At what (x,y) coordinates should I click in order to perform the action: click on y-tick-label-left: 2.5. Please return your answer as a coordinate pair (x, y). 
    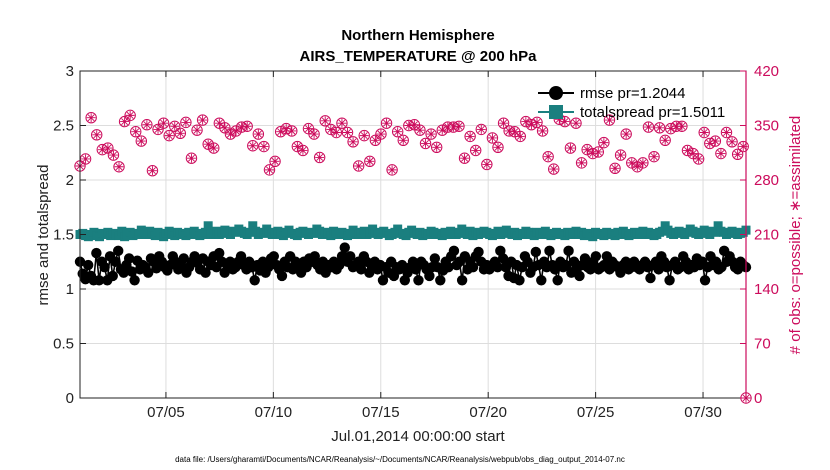
    Looking at the image, I should click on (63, 126).